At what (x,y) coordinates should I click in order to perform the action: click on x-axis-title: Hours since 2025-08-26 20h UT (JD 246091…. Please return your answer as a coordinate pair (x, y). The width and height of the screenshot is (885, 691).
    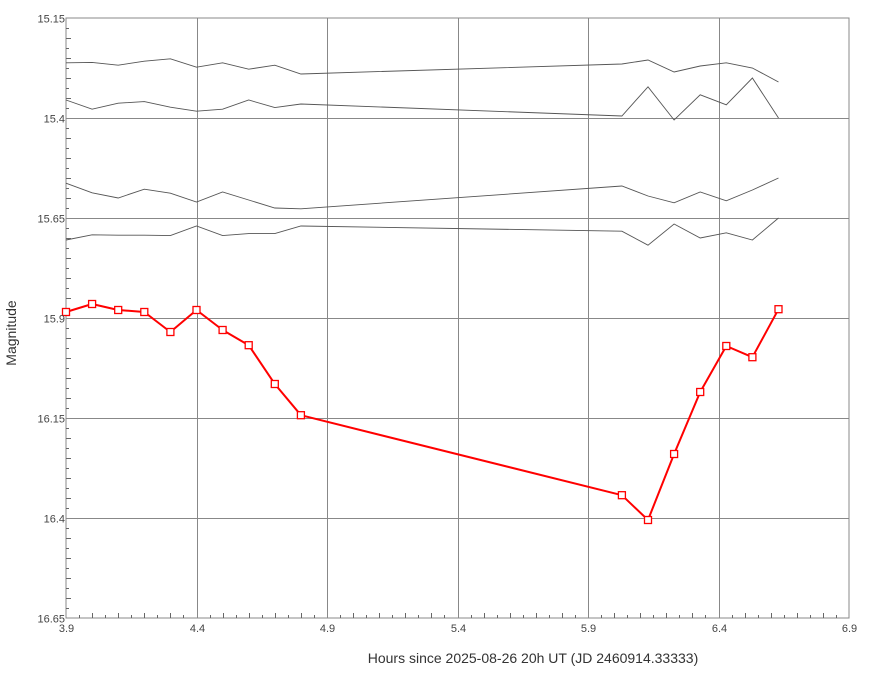
    Looking at the image, I should click on (533, 658).